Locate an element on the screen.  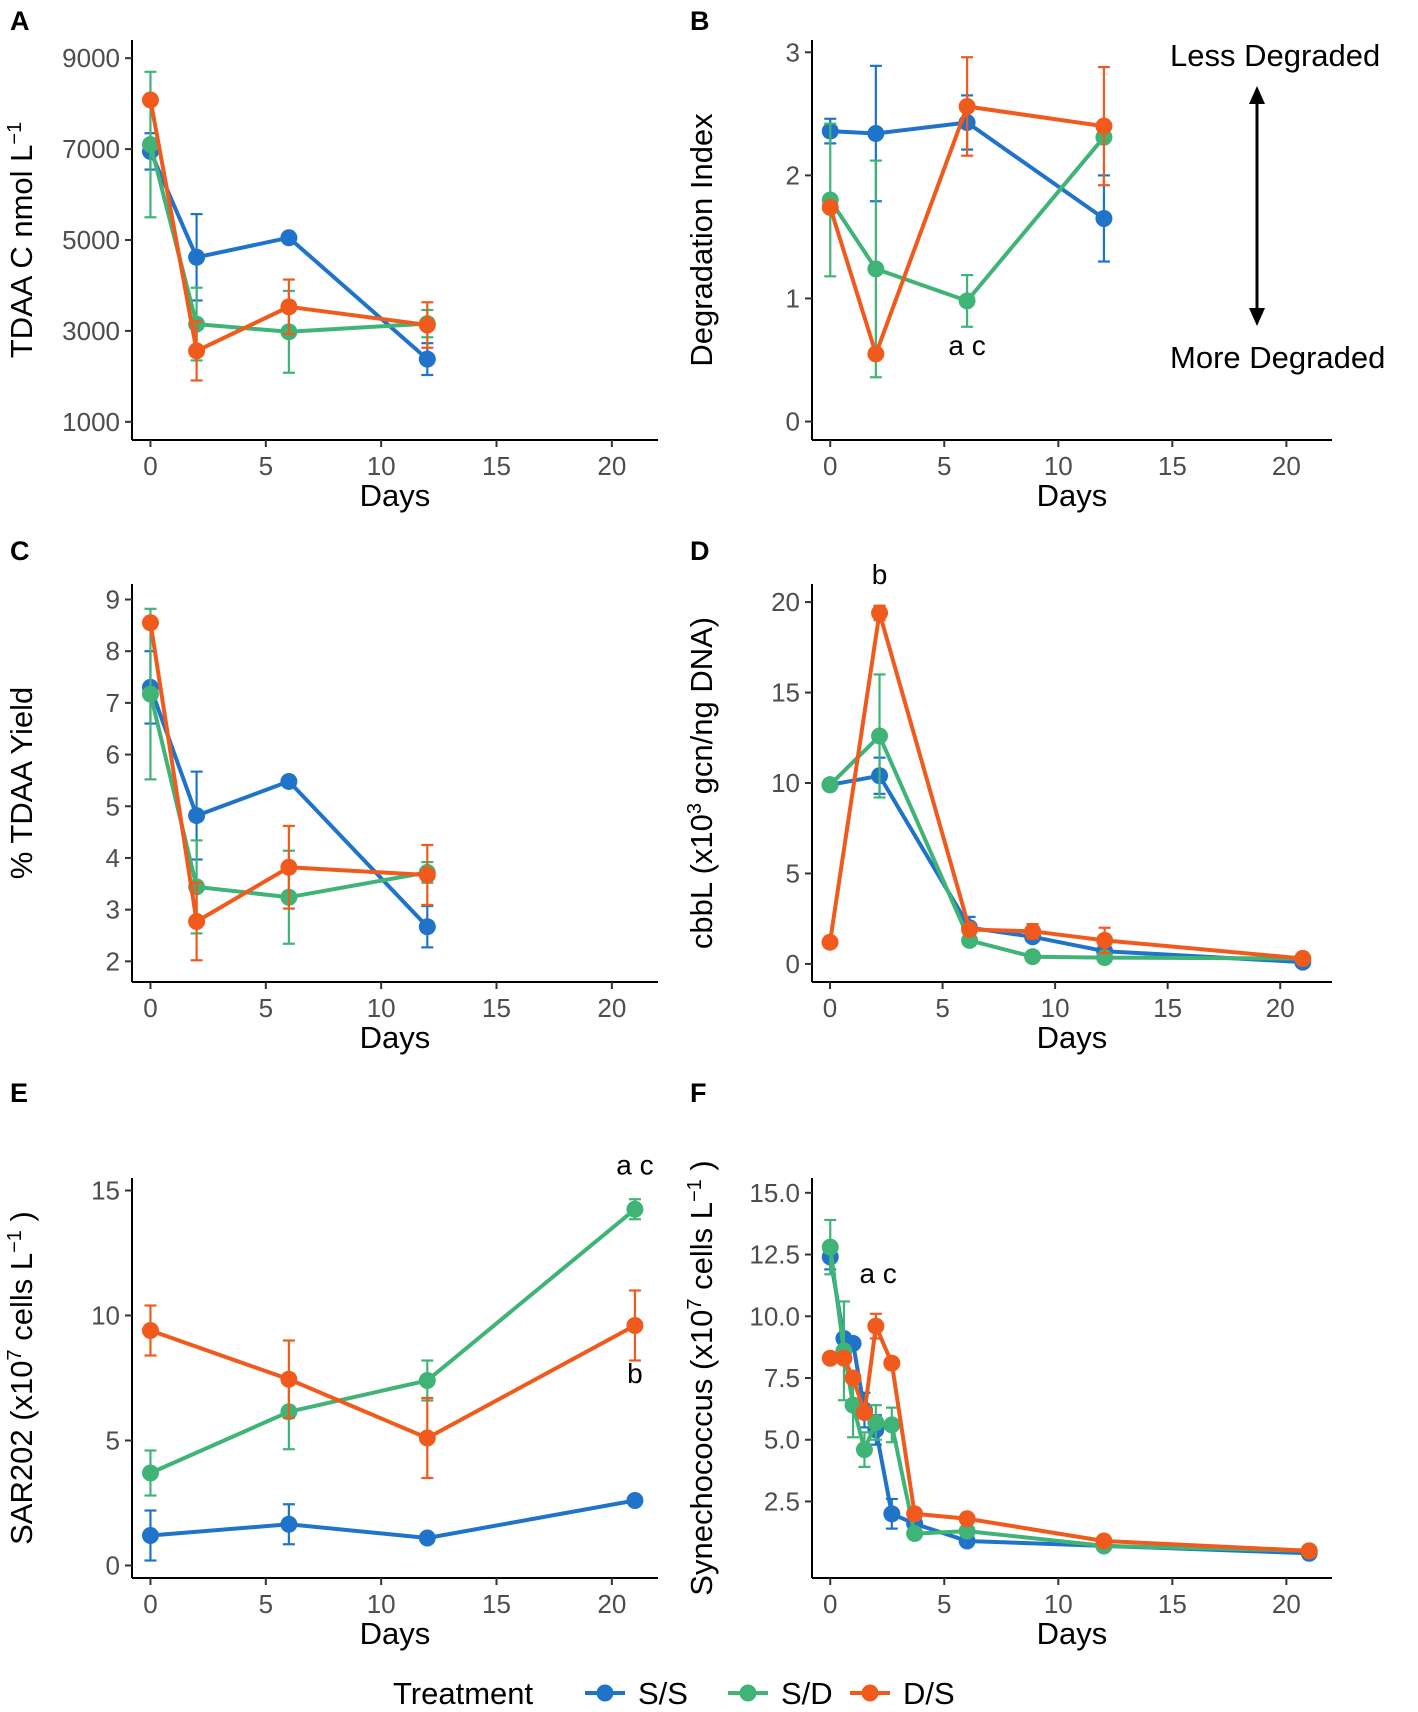
legend-point is located at coordinates (748, 1693).